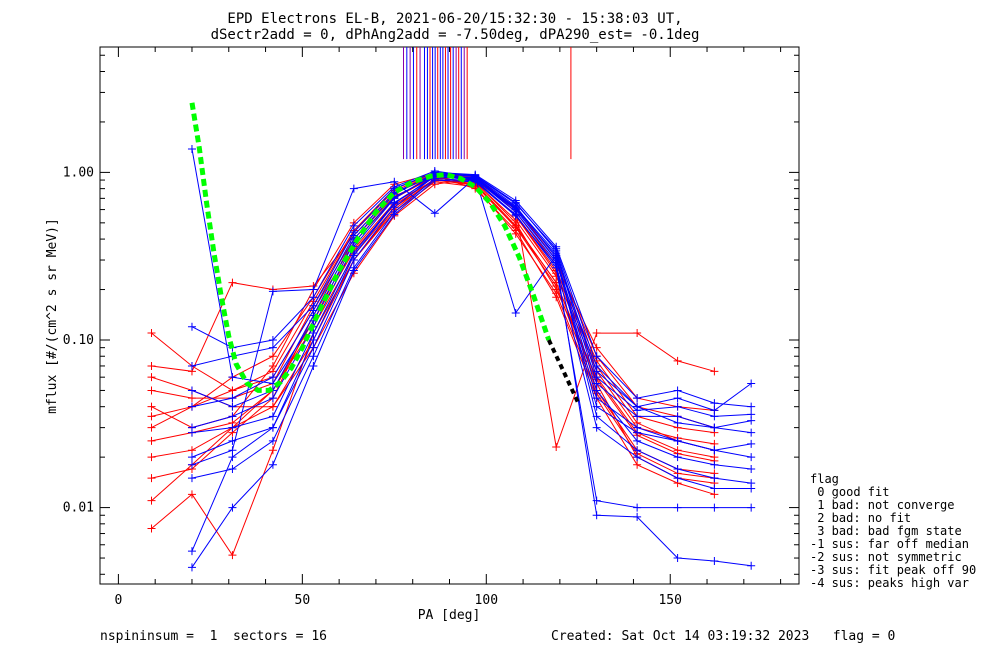 This screenshot has height=650, width=1000. Describe the element at coordinates (486, 600) in the screenshot. I see `x-tick-label: 100` at that location.